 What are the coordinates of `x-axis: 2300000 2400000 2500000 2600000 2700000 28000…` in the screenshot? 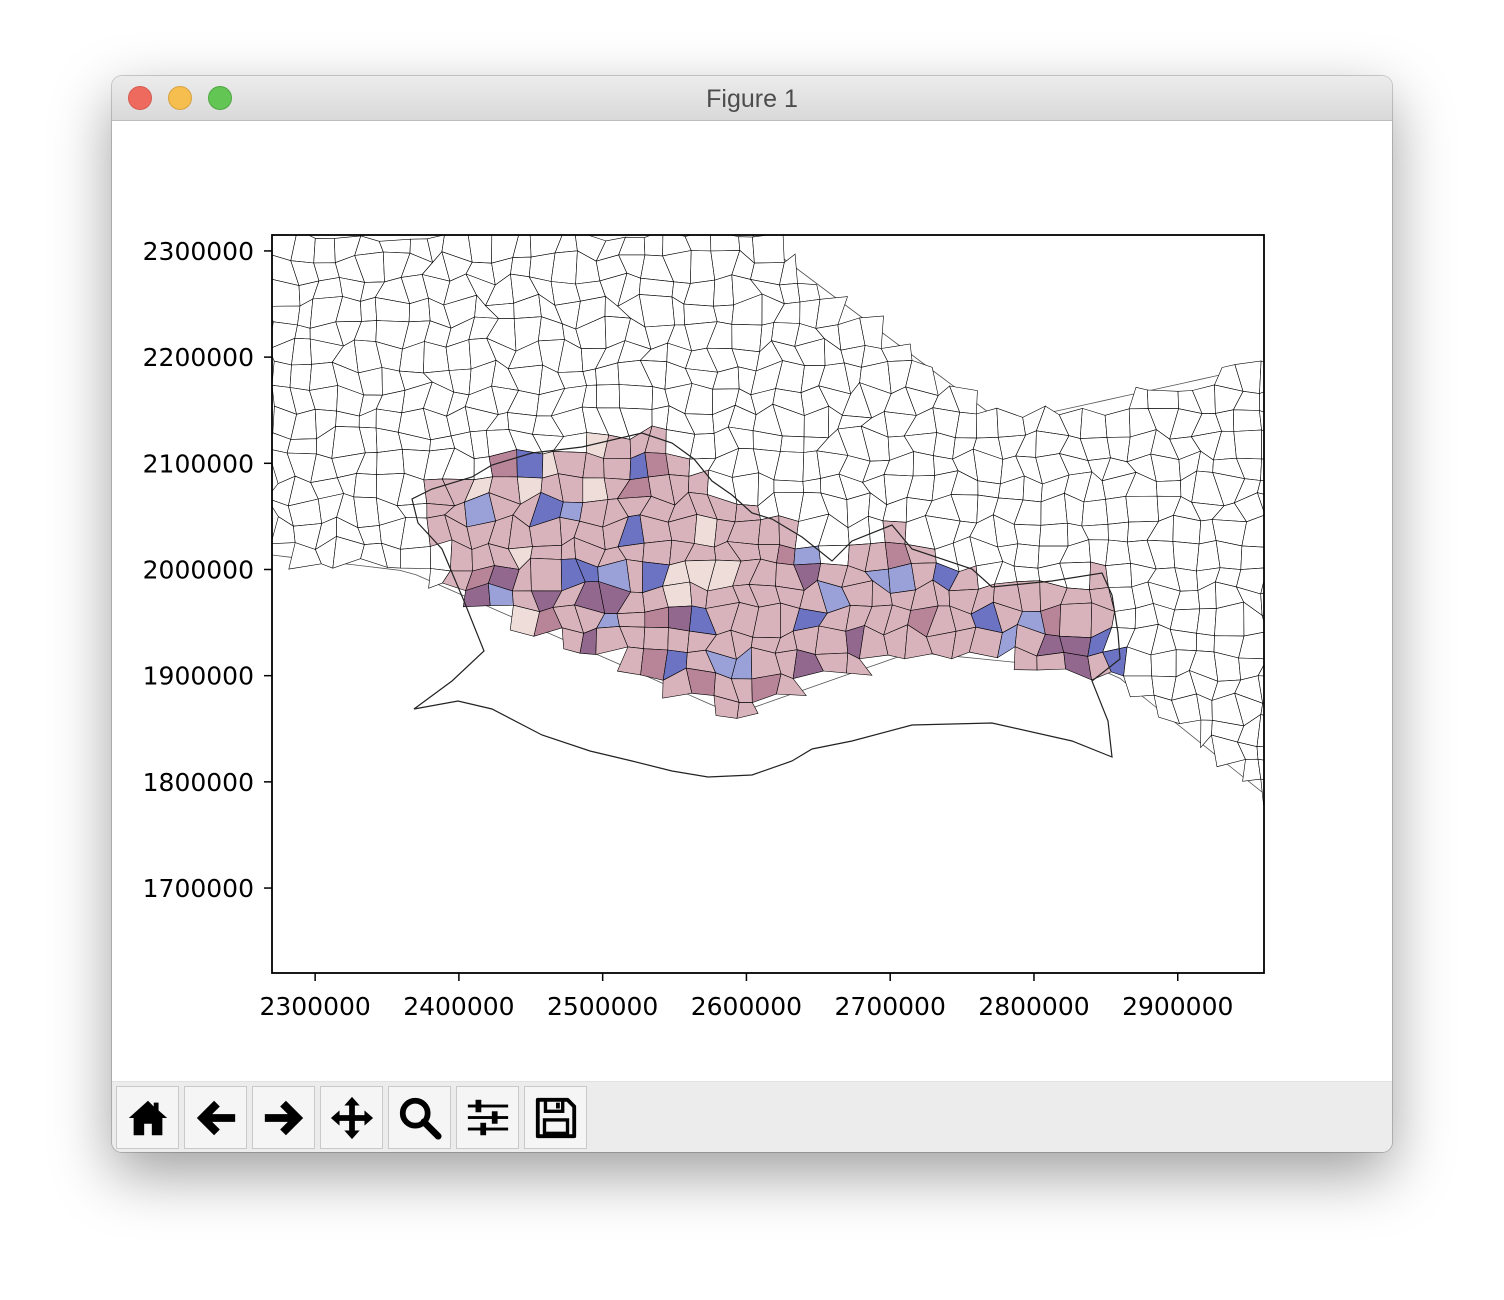 It's located at (746, 997).